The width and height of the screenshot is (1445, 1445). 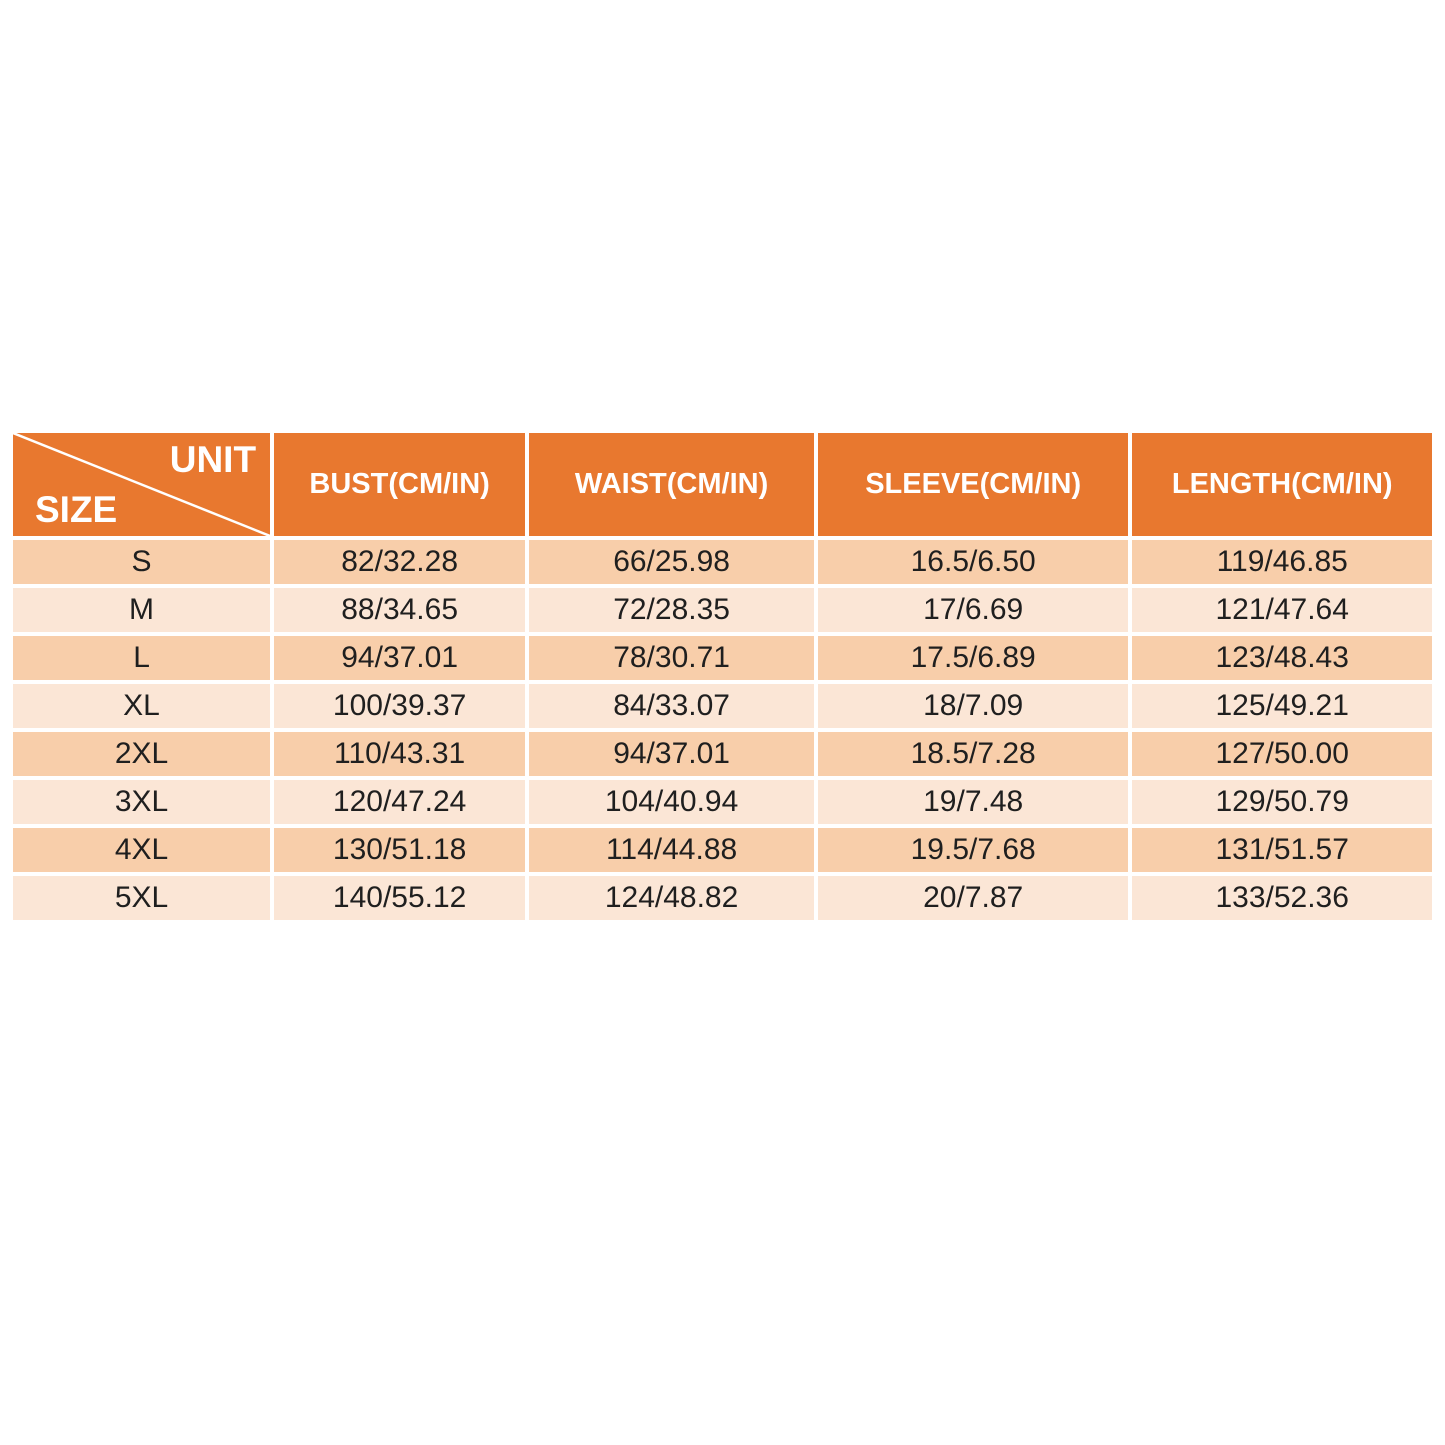 What do you see at coordinates (142, 610) in the screenshot?
I see `size-cell: M` at bounding box center [142, 610].